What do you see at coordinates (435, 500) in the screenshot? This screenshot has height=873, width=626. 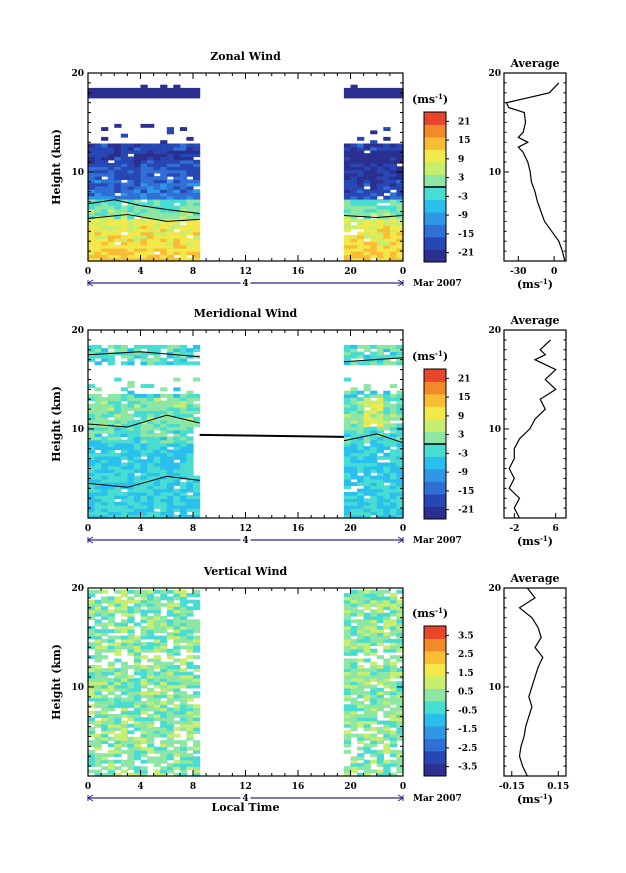 I see `colorbar-swatch` at bounding box center [435, 500].